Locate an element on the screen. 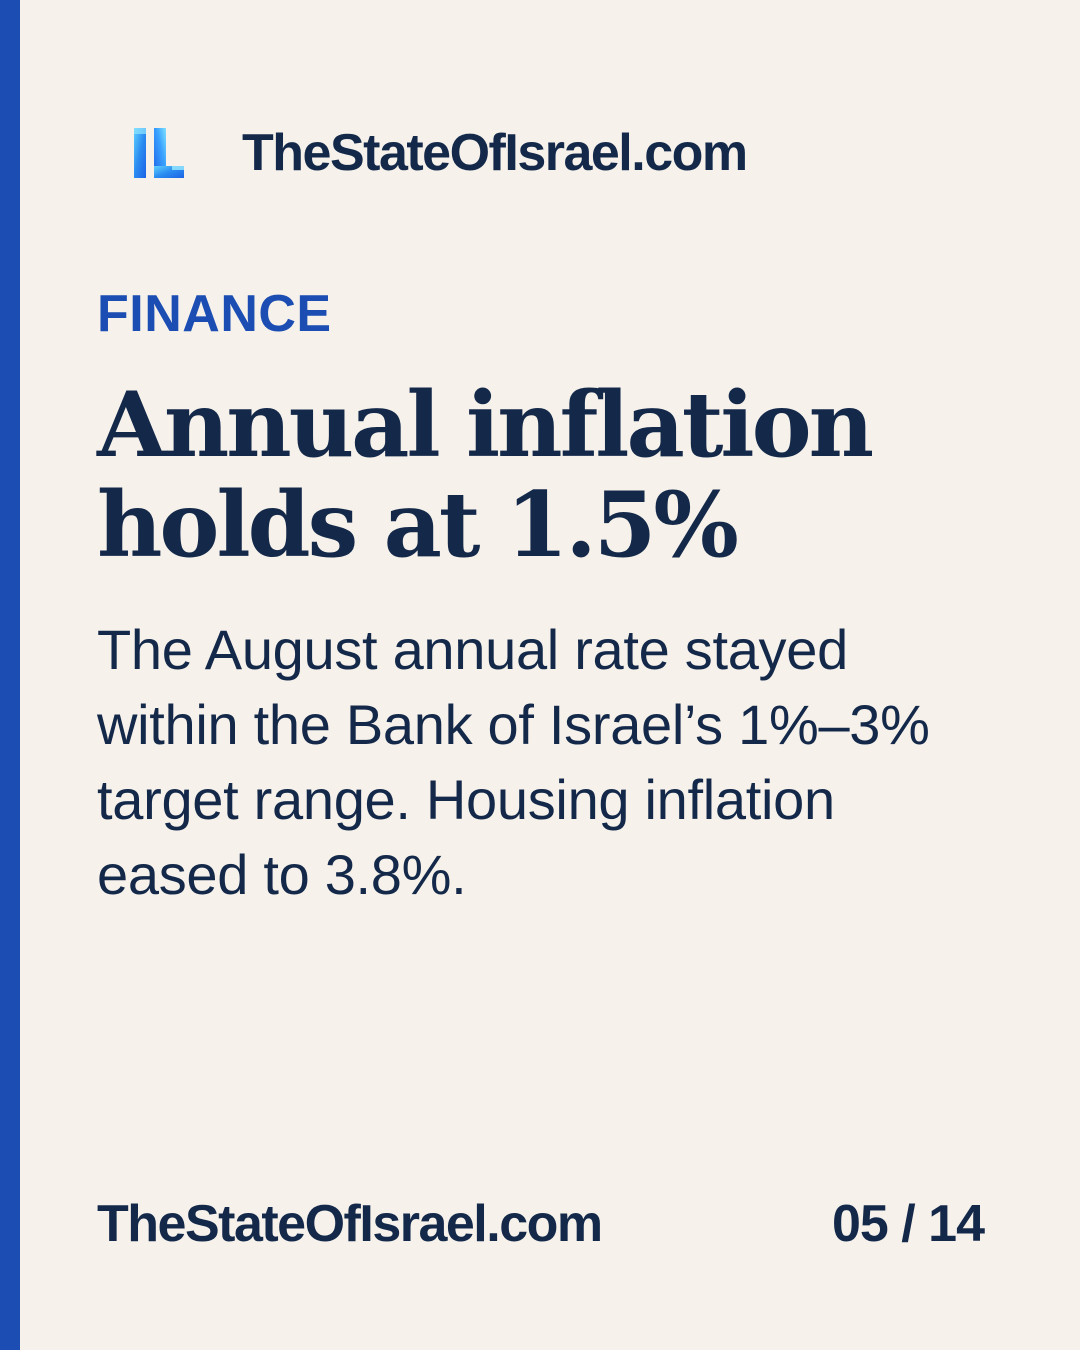 The image size is (1080, 1350). accent-bar is located at coordinates (10, 675).